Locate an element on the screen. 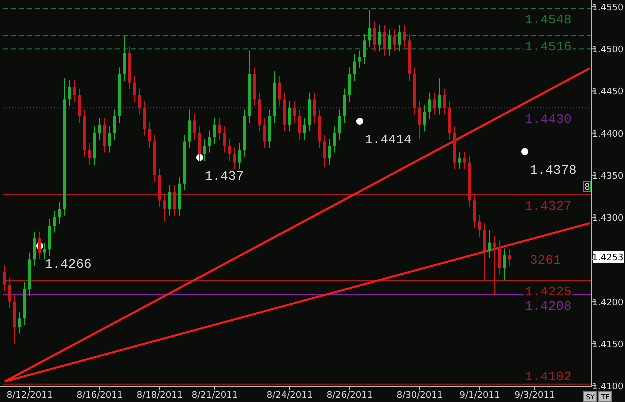  data-label: 1.4378 is located at coordinates (553, 170).